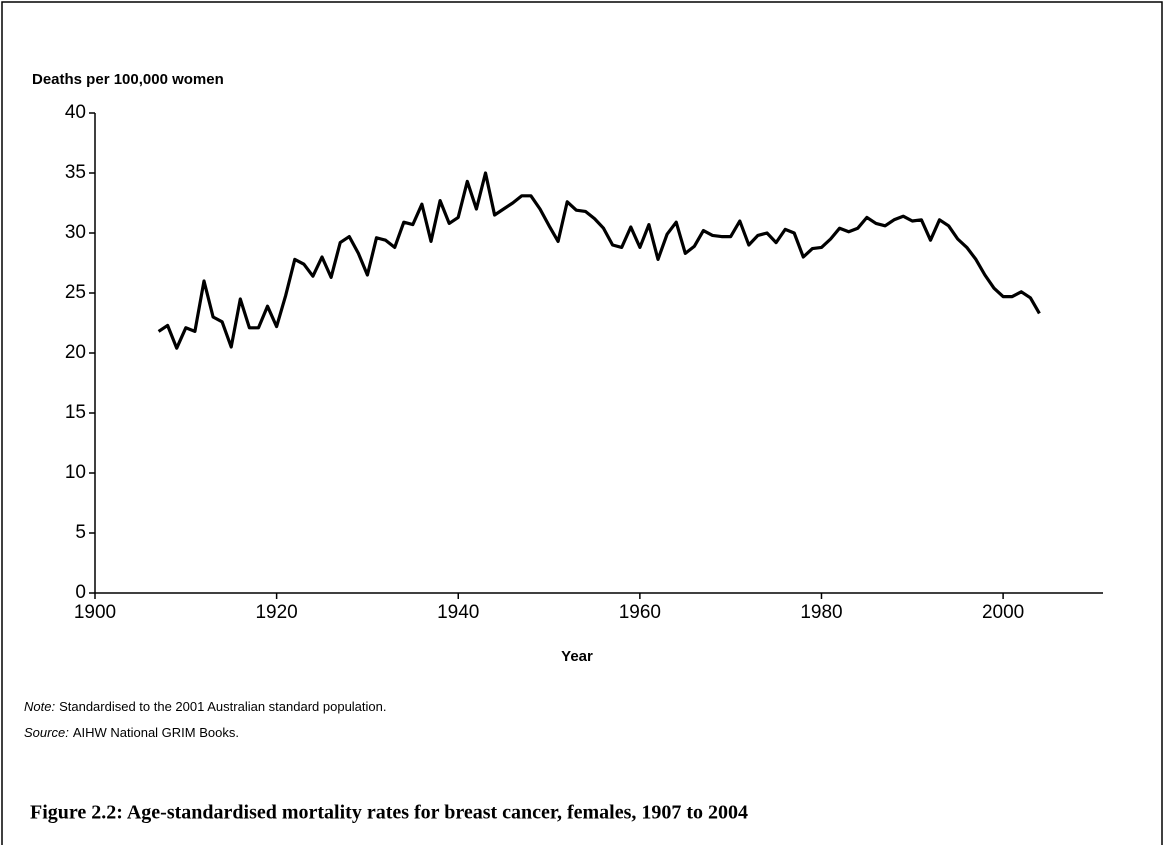  Describe the element at coordinates (458, 612) in the screenshot. I see `x-tick-label: 1940` at that location.